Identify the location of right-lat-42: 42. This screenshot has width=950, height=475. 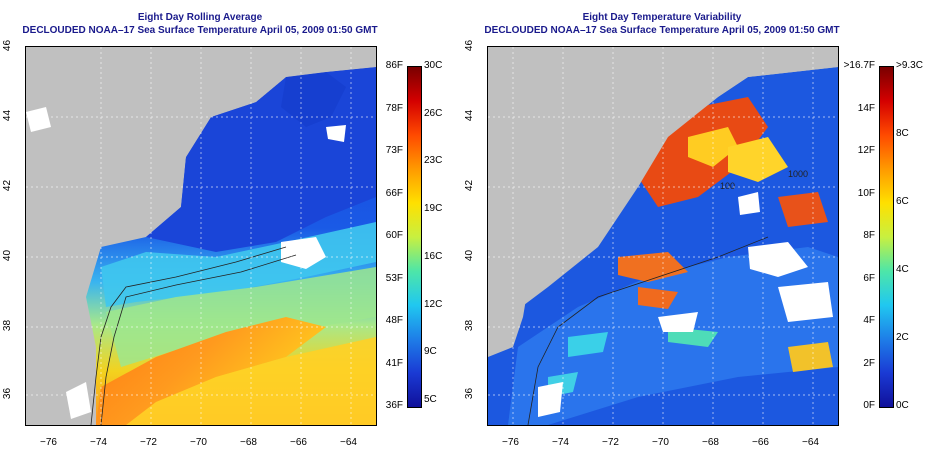
(470, 185).